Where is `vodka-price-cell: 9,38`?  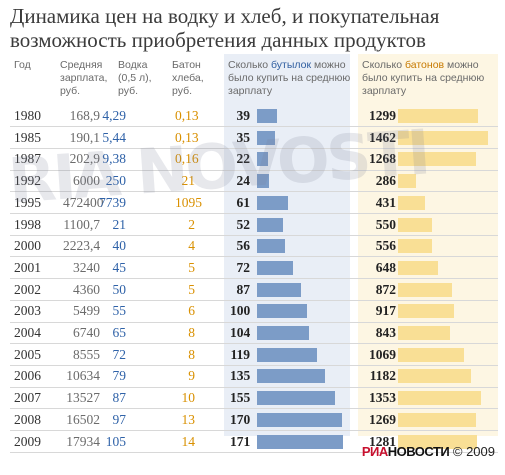
vodka-price-cell: 9,38 is located at coordinates (114, 159).